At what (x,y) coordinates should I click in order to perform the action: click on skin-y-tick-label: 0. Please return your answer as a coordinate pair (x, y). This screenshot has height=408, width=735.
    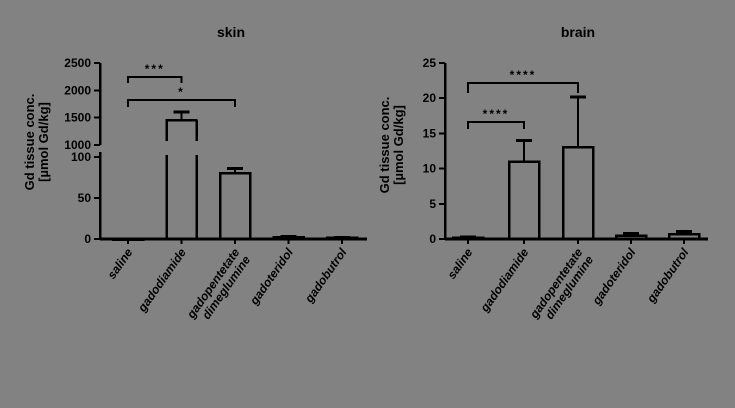
    Looking at the image, I should click on (87, 239).